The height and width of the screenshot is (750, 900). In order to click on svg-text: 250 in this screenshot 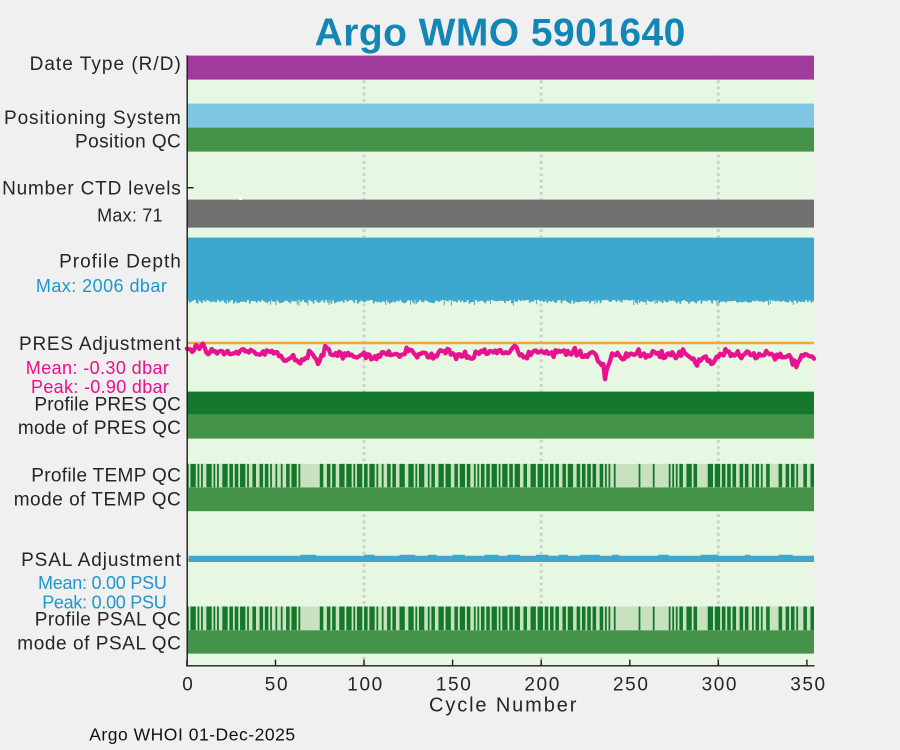, I will do `click(631, 685)`.